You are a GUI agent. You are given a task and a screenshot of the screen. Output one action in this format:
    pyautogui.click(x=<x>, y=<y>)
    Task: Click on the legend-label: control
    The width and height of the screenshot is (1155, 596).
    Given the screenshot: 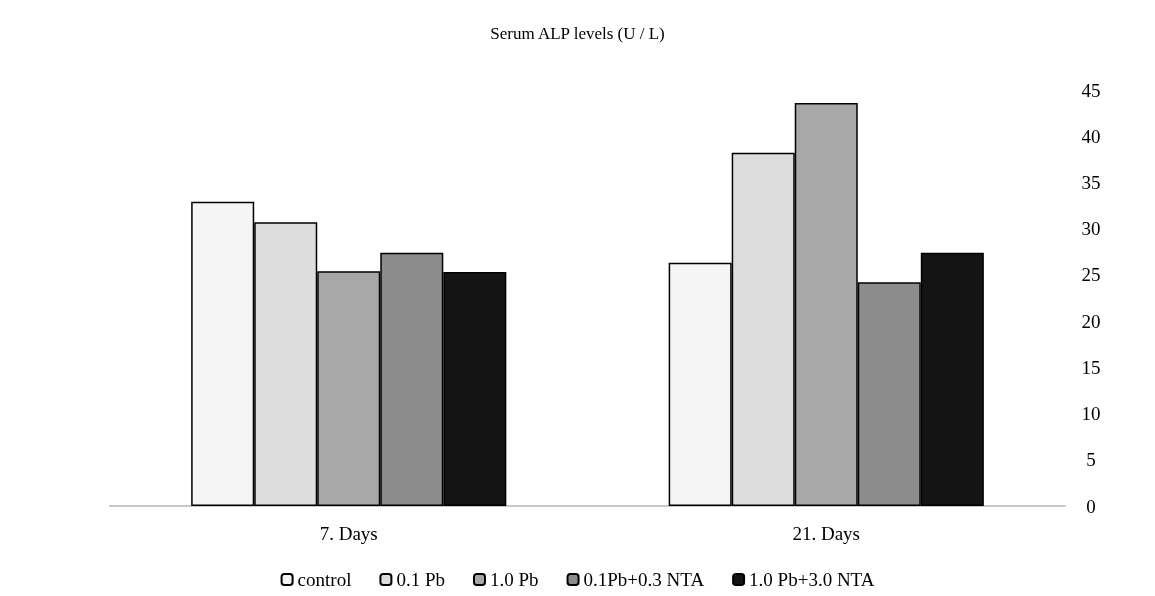 What is the action you would take?
    pyautogui.click(x=324, y=579)
    